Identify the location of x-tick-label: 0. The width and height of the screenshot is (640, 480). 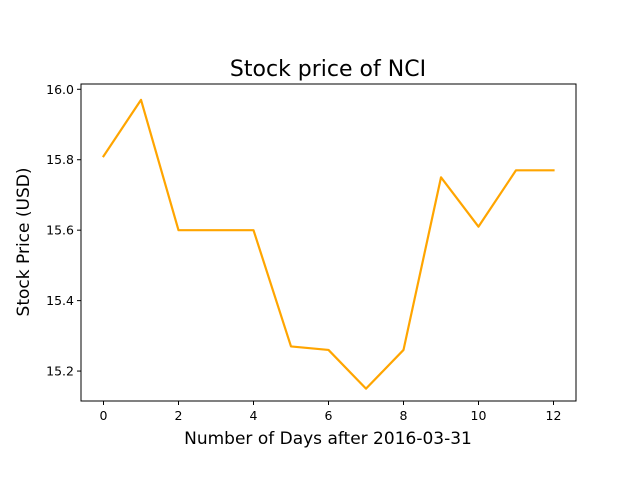
(104, 415).